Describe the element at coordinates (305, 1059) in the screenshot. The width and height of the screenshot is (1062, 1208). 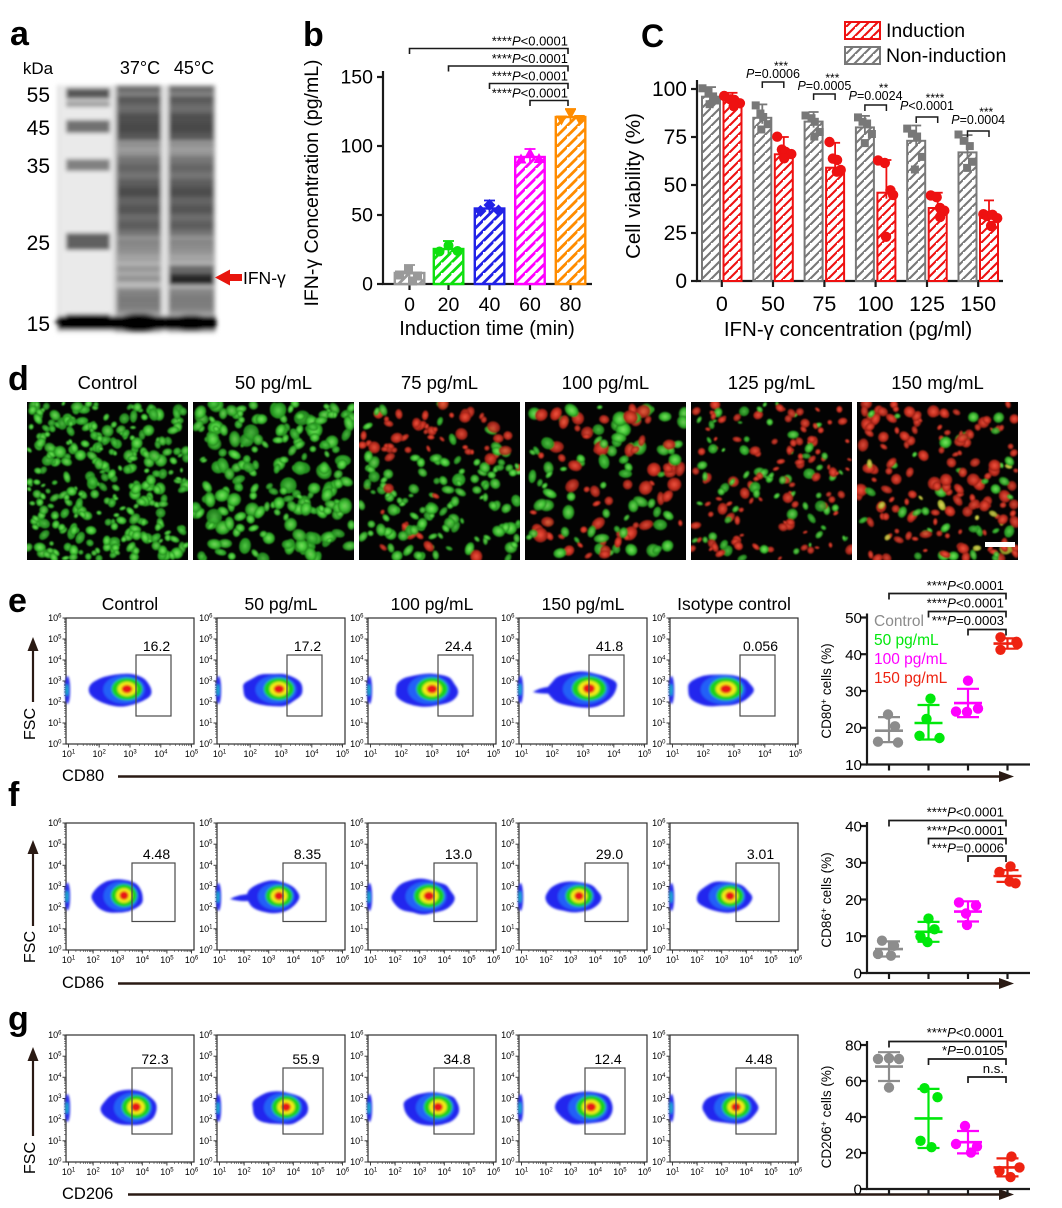
I see `svg-text: 55.9` at that location.